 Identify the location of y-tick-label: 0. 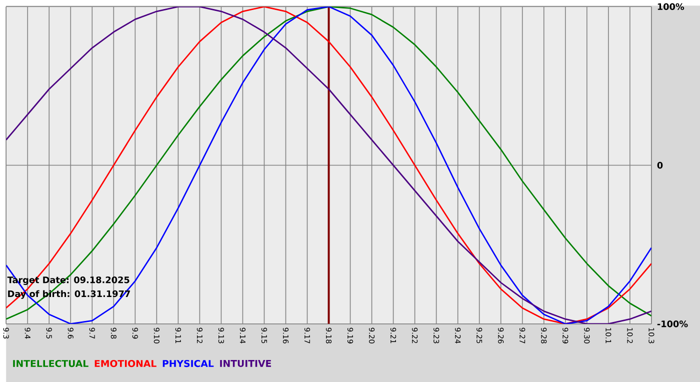
(660, 165).